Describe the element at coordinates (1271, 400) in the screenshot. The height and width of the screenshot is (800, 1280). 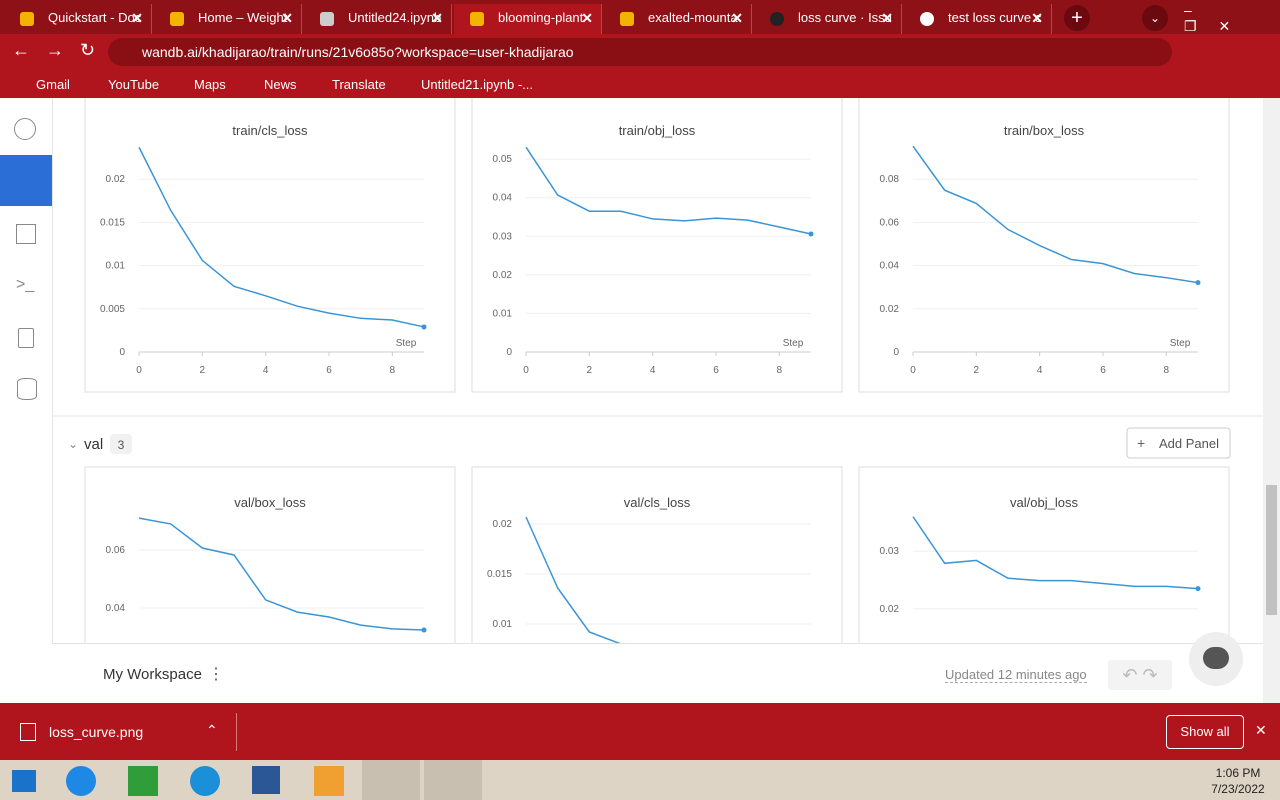
I see `scrollbar` at that location.